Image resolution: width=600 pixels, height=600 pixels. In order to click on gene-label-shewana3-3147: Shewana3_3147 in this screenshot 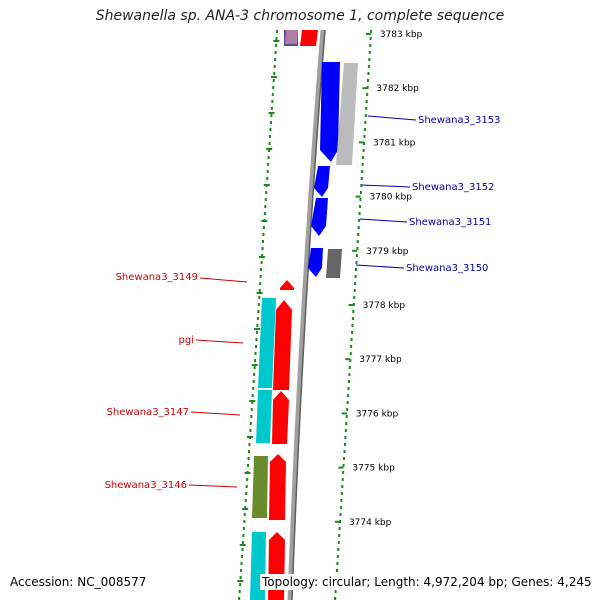, I will do `click(148, 412)`.